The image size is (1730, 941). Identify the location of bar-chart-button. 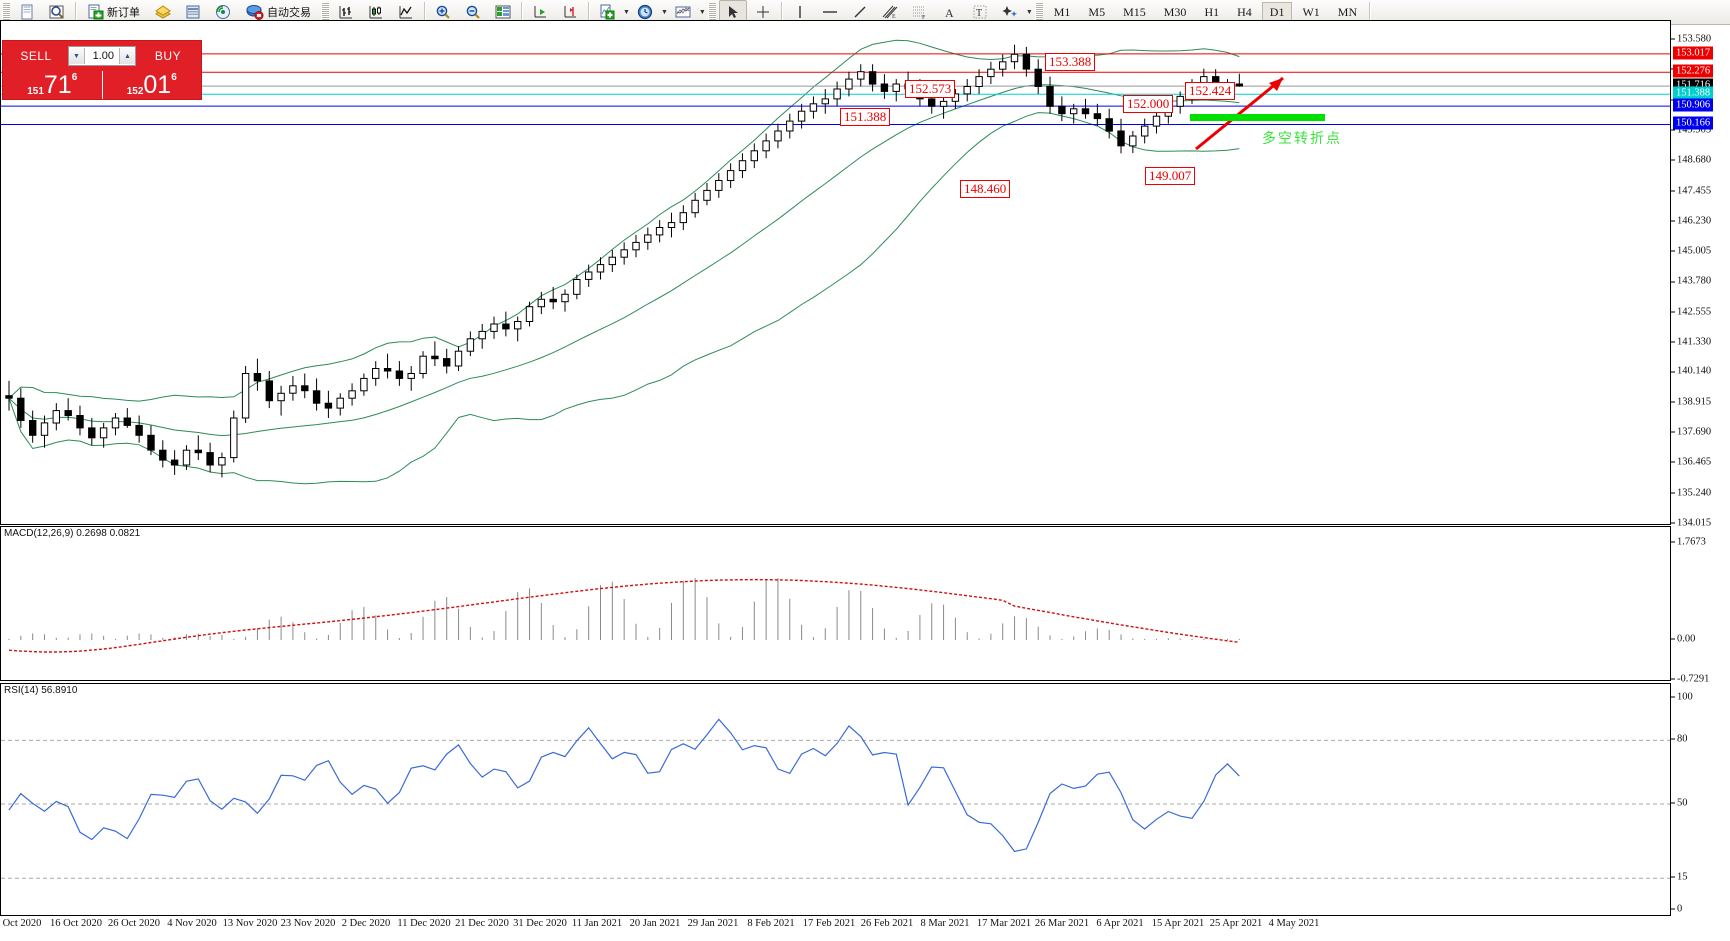
(346, 12).